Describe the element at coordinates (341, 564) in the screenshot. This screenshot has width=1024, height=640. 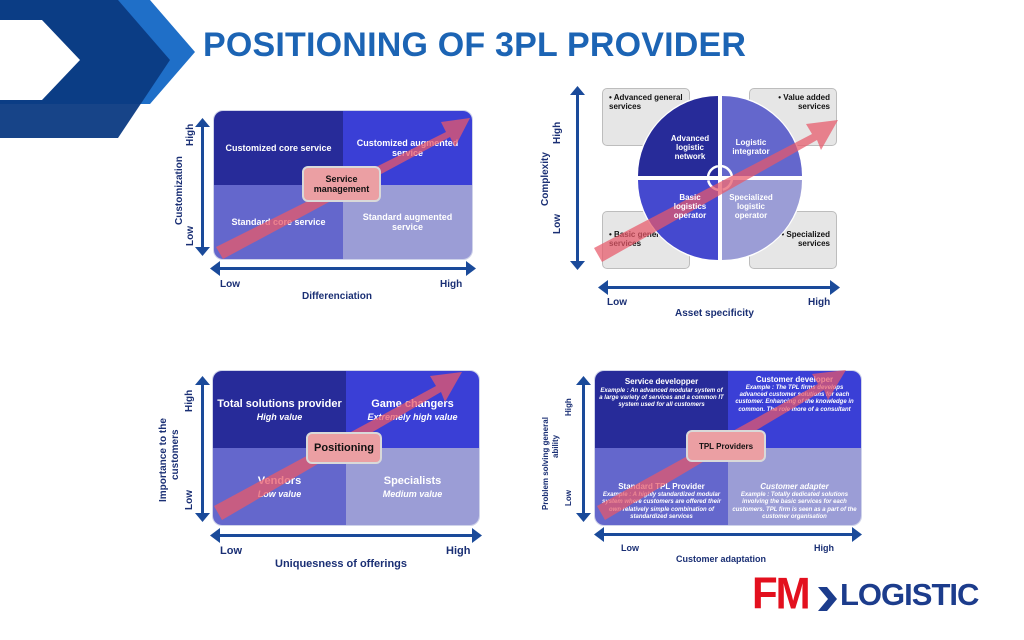
I see `x-axis-title: Uniquesness of offerings` at that location.